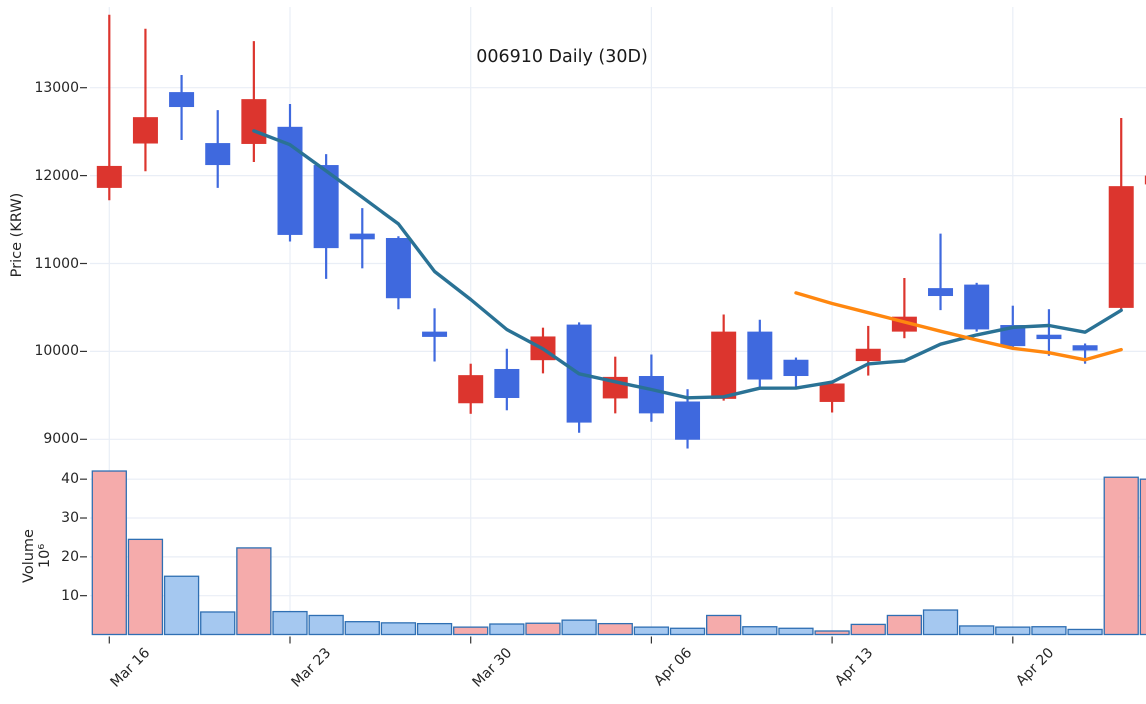  Describe the element at coordinates (70, 479) in the screenshot. I see `volume-tick-label: 40` at that location.